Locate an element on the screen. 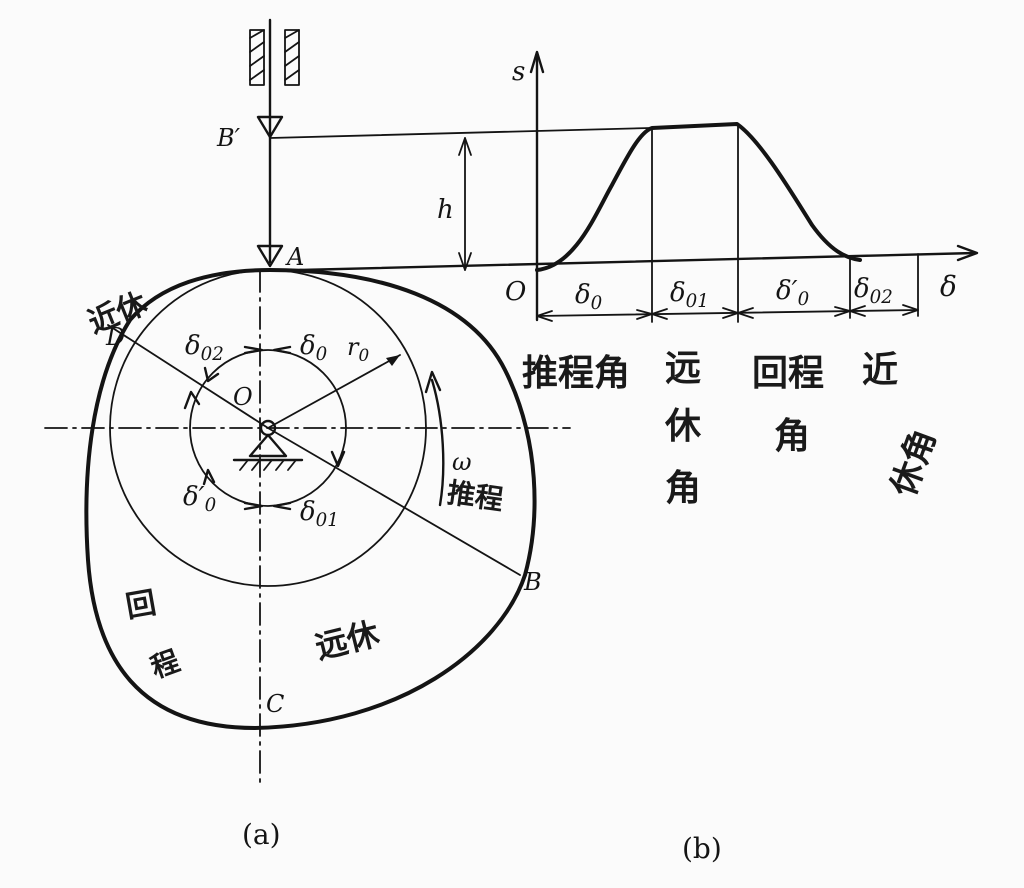 The image size is (1024, 888). handwriting-return-1: 回 is located at coordinates (141, 606).